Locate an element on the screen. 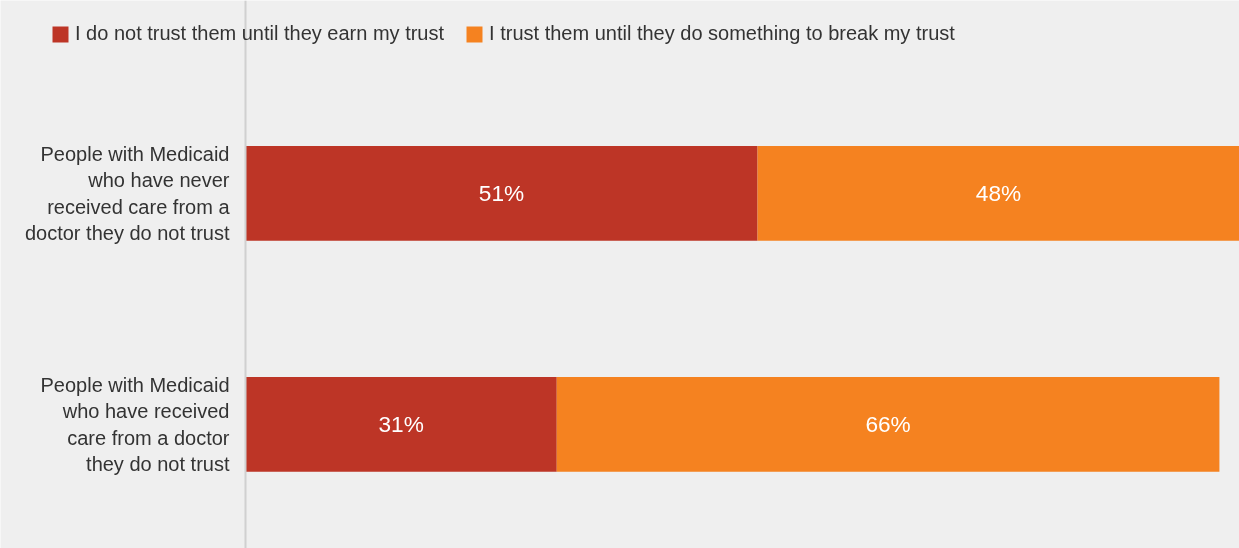 This screenshot has height=548, width=1239. y-tick-label: People with Medicaid who have received care from a doctor they do not trust is located at coordinates (135, 424).